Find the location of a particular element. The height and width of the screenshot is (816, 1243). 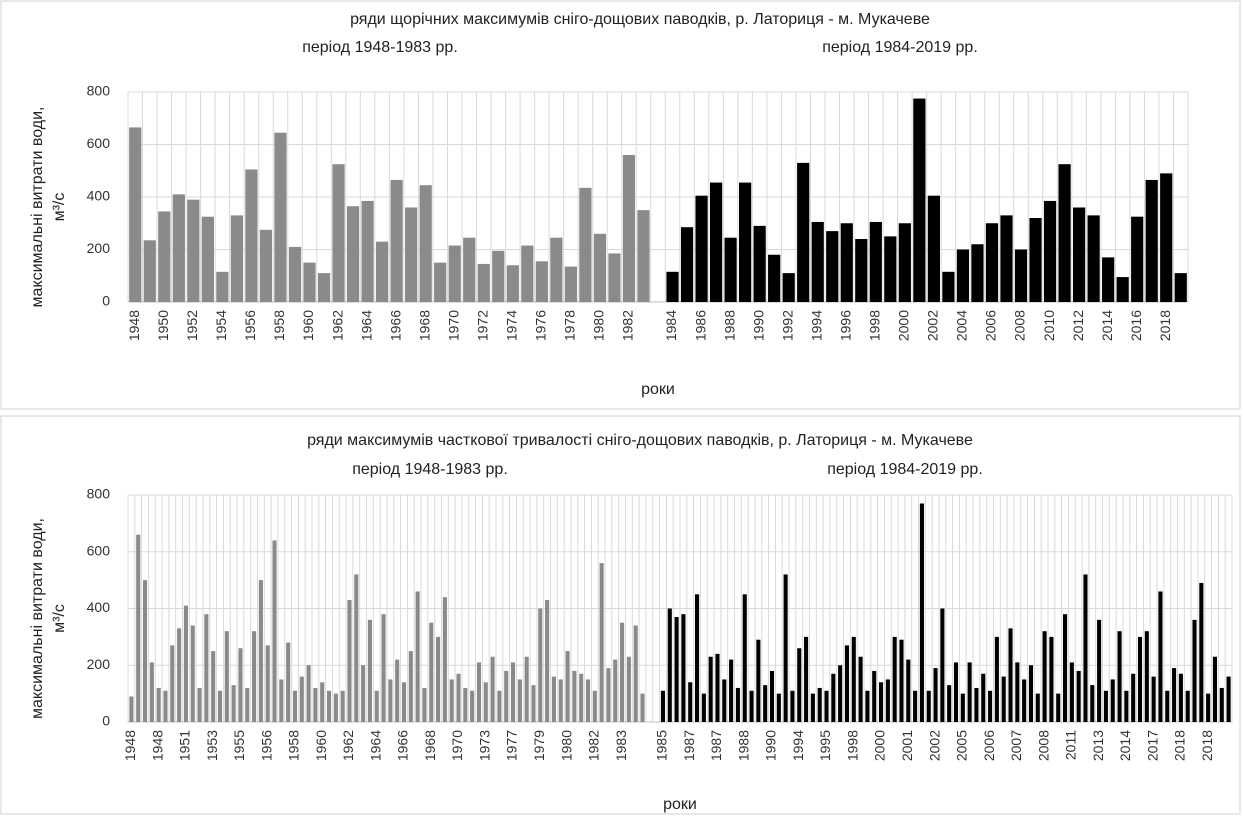

subtitle: період 1984-2019 рр. is located at coordinates (905, 469).